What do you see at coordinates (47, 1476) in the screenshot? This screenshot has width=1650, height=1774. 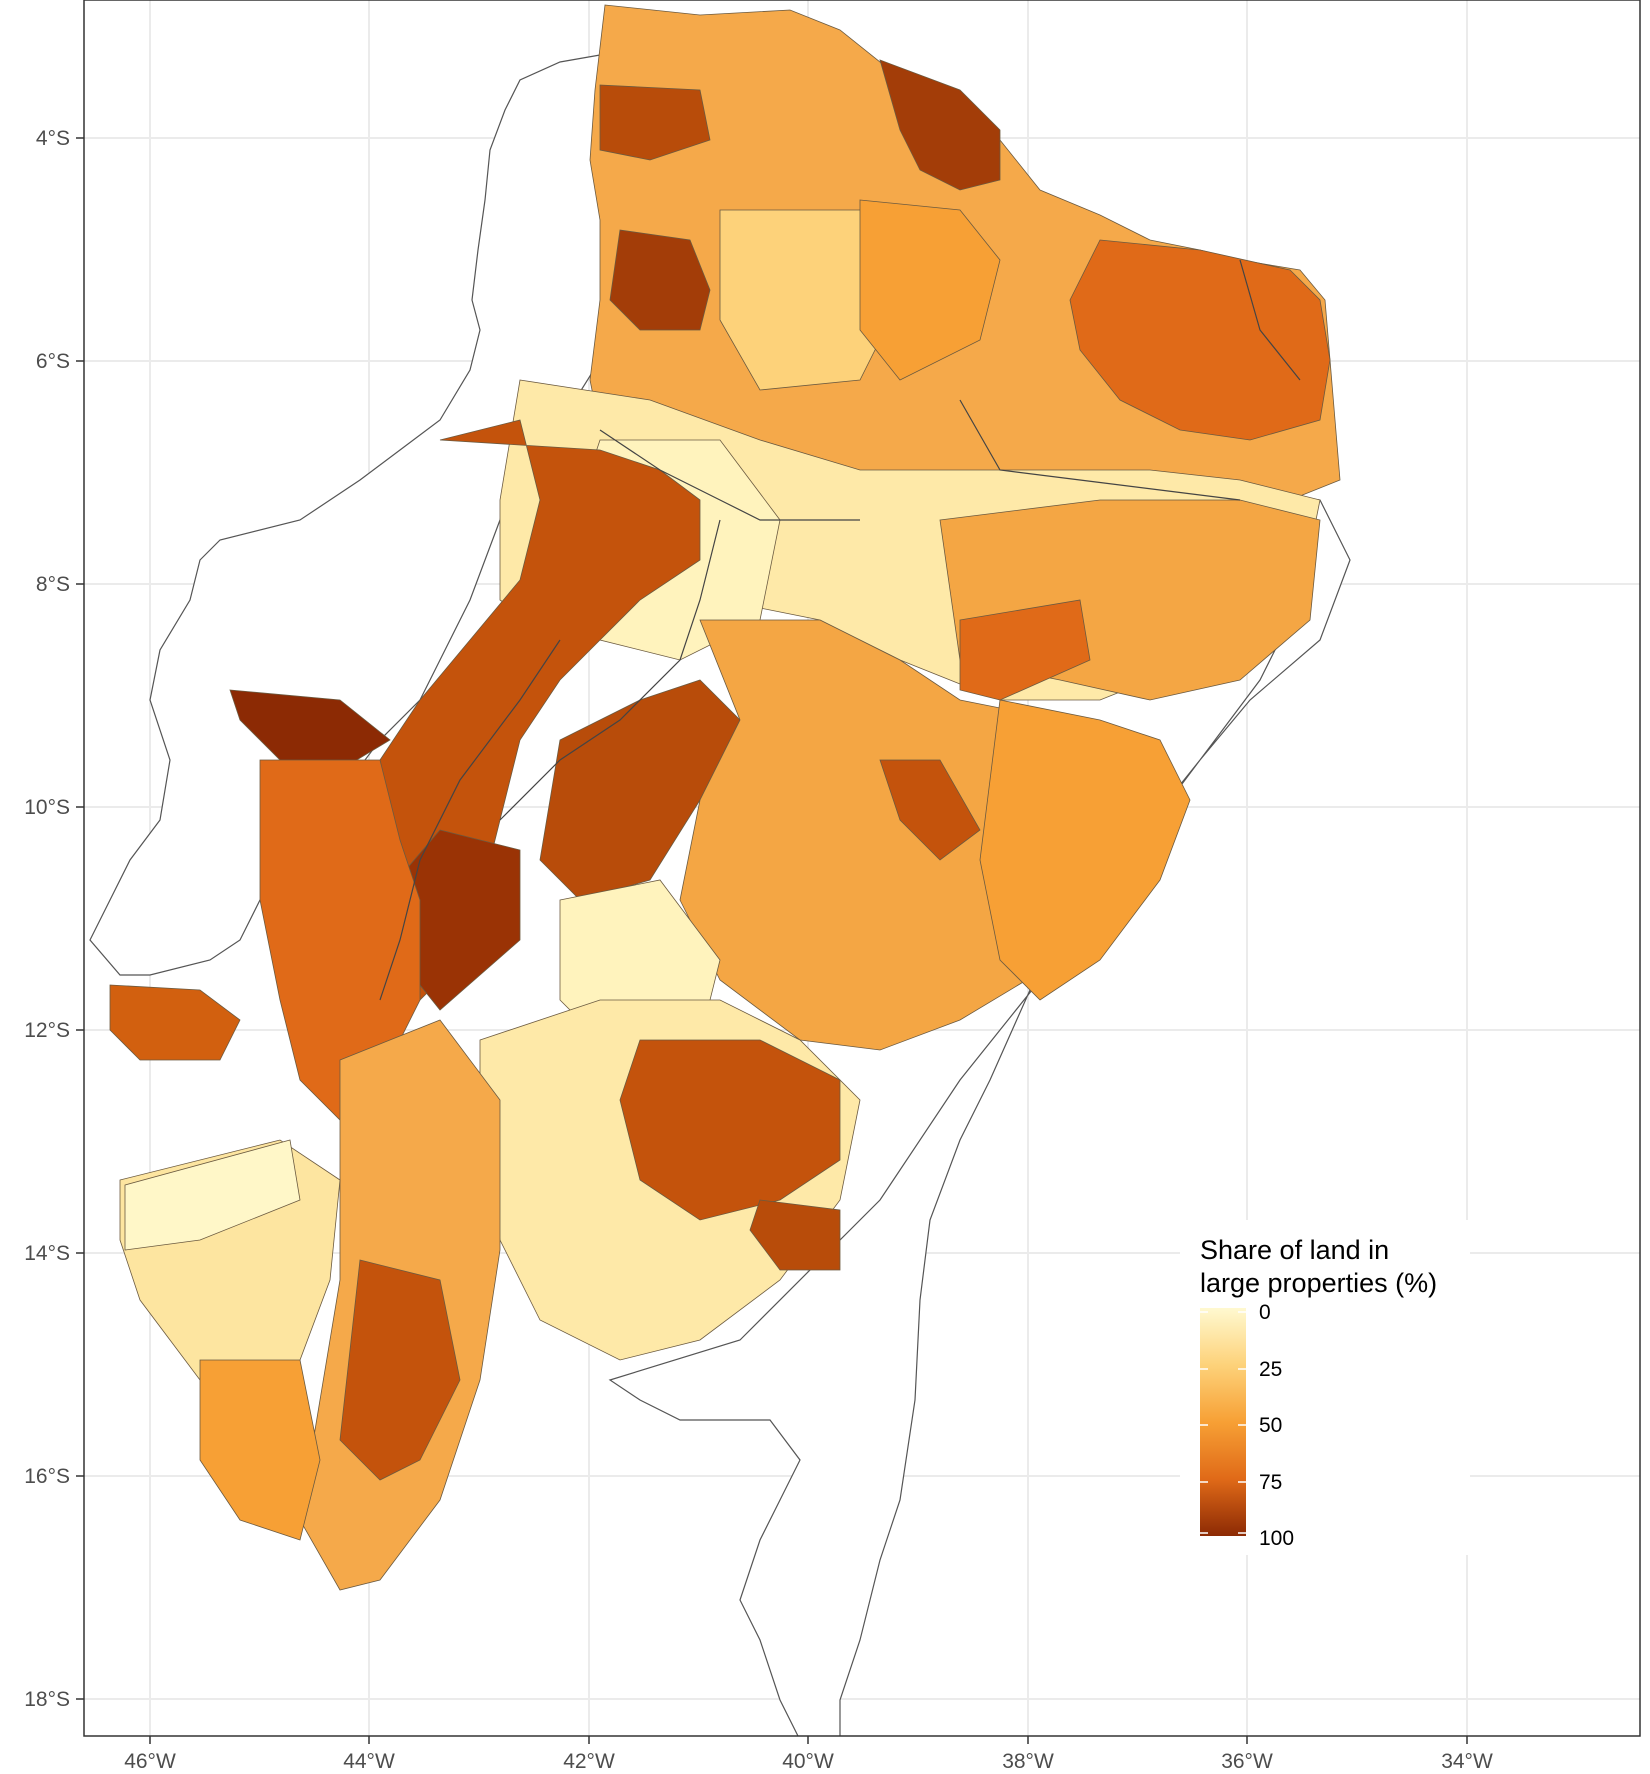 I see `y-tick-label: 16°S` at bounding box center [47, 1476].